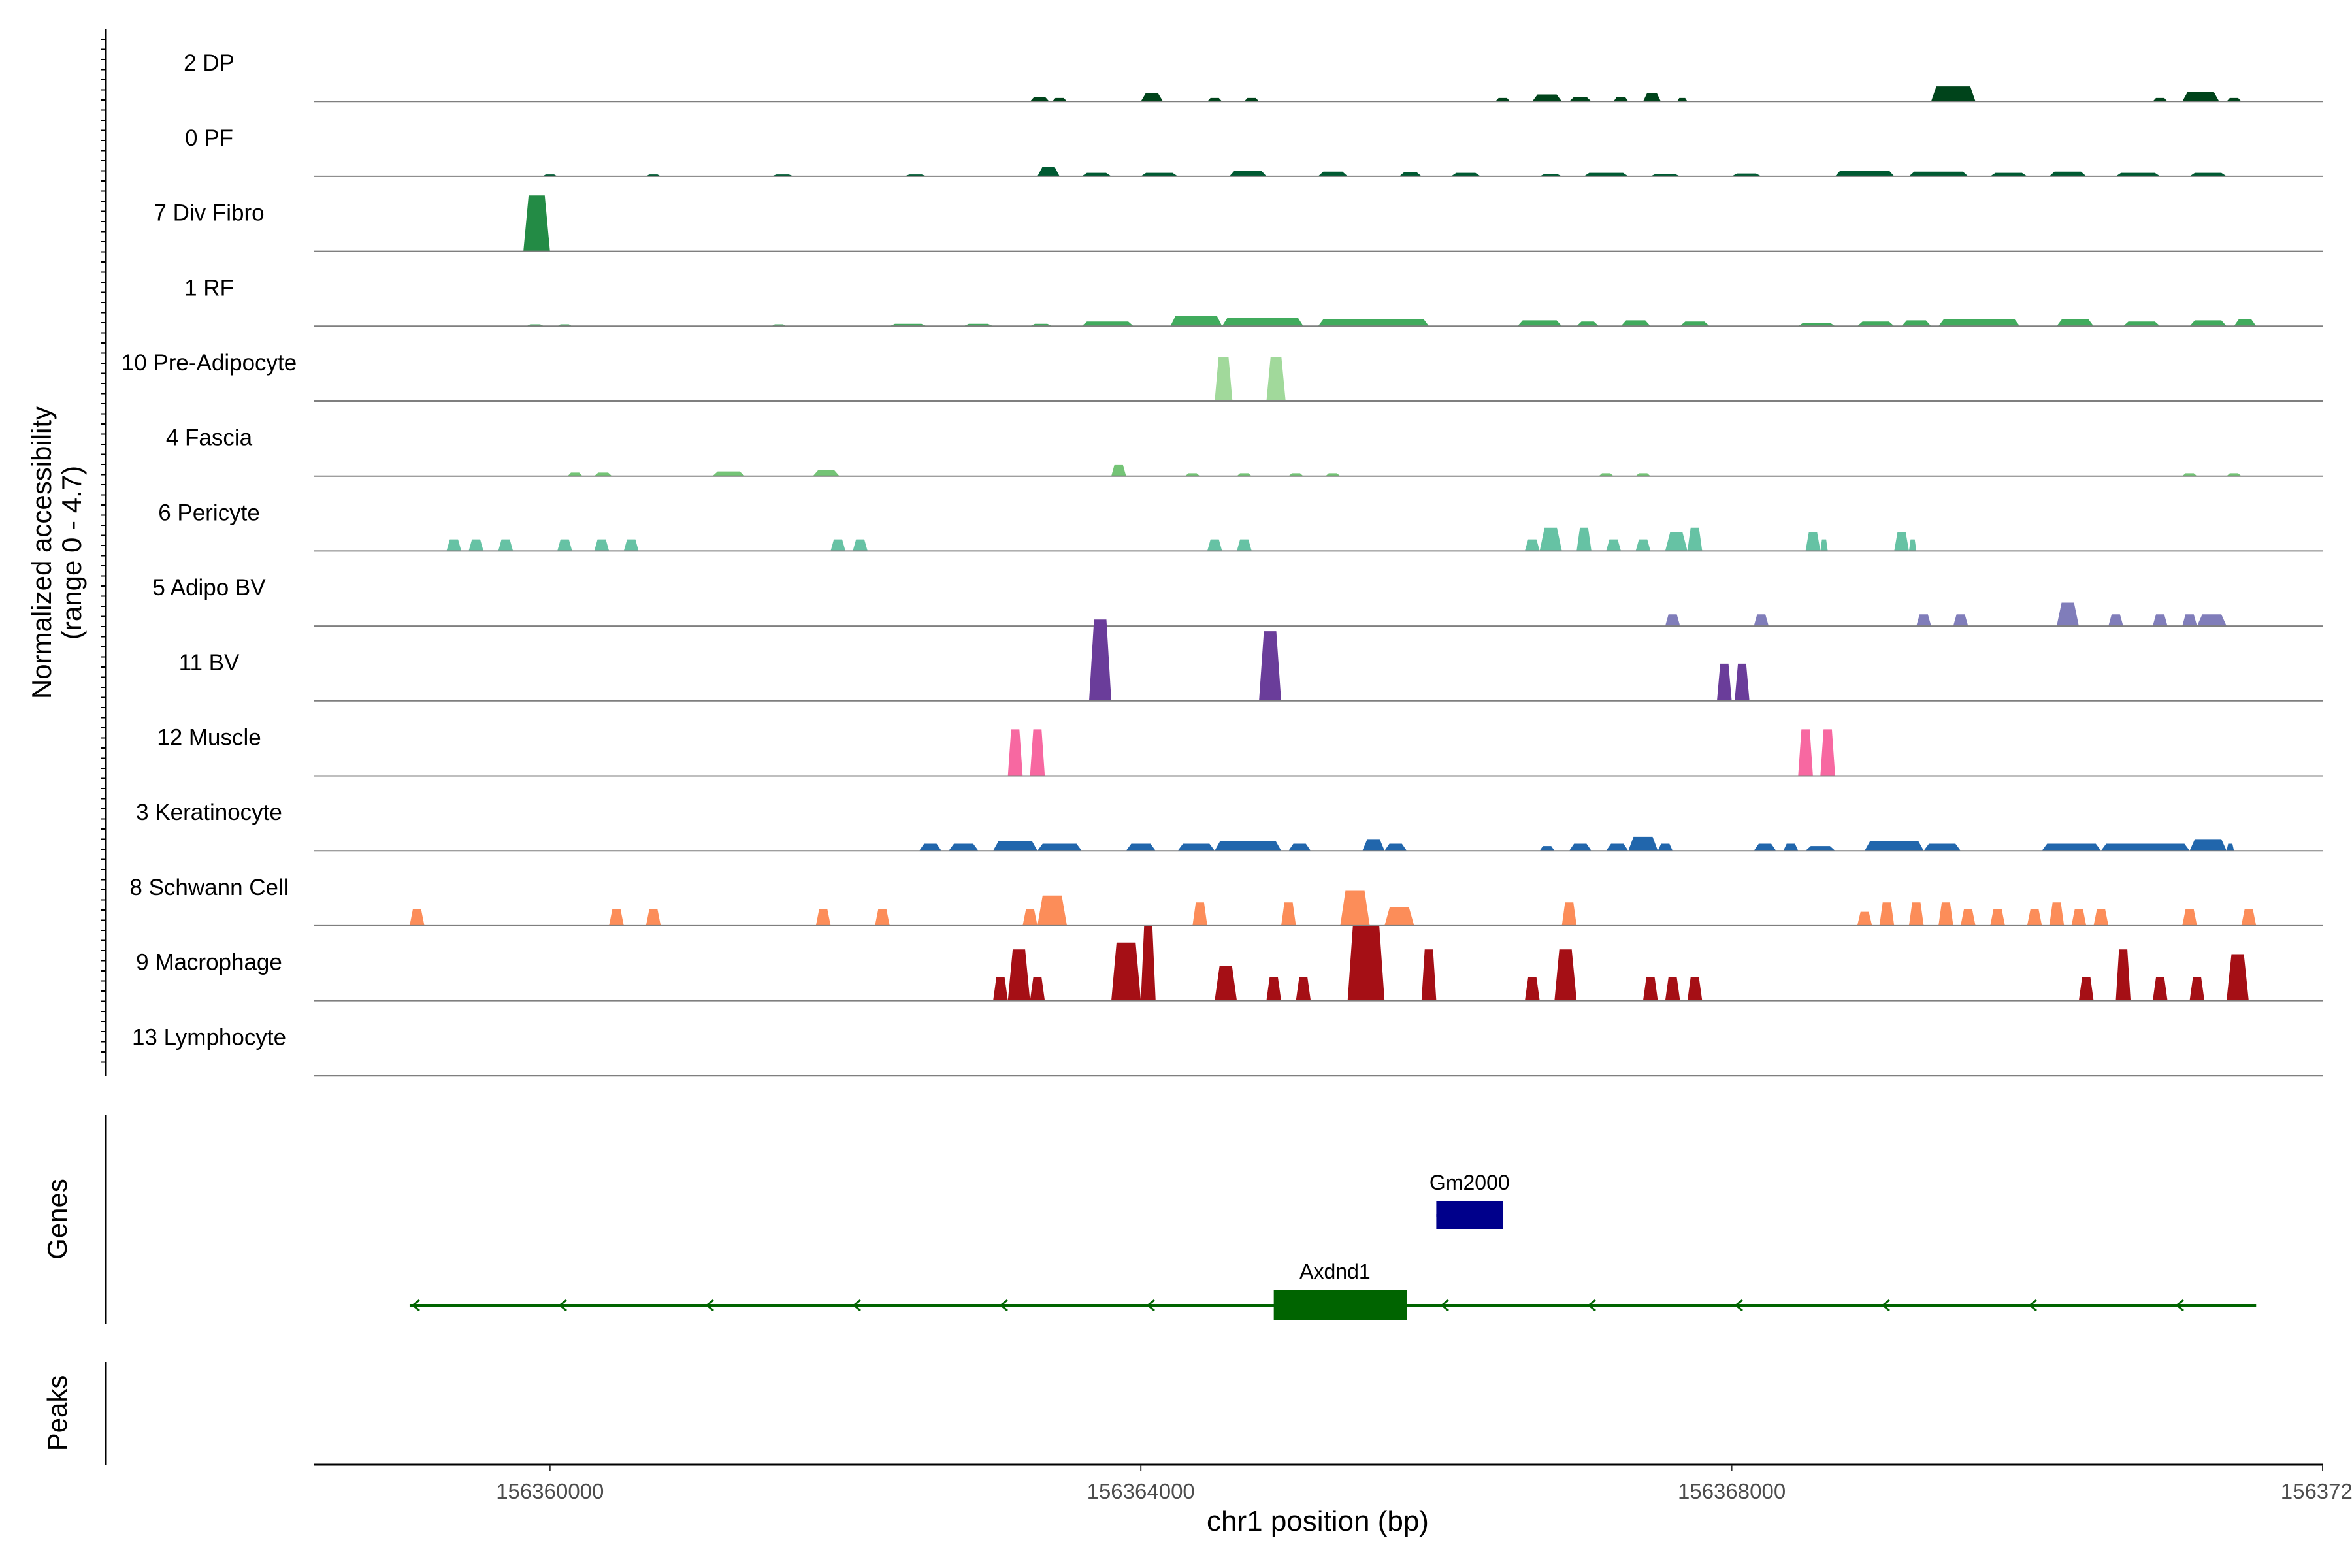 Image resolution: width=2352 pixels, height=1568 pixels. What do you see at coordinates (1229, 964) in the screenshot?
I see `track-9-macrophage: 9 Macrophage` at bounding box center [1229, 964].